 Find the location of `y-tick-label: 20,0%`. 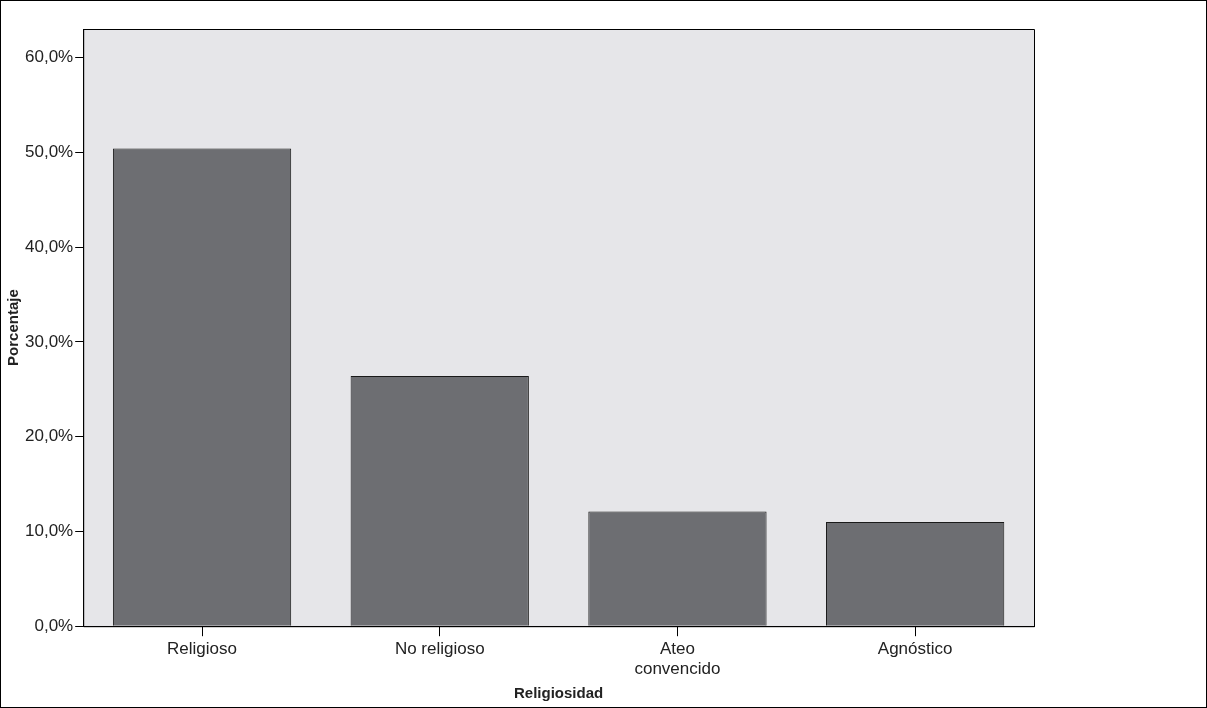

y-tick-label: 20,0% is located at coordinates (49, 436).